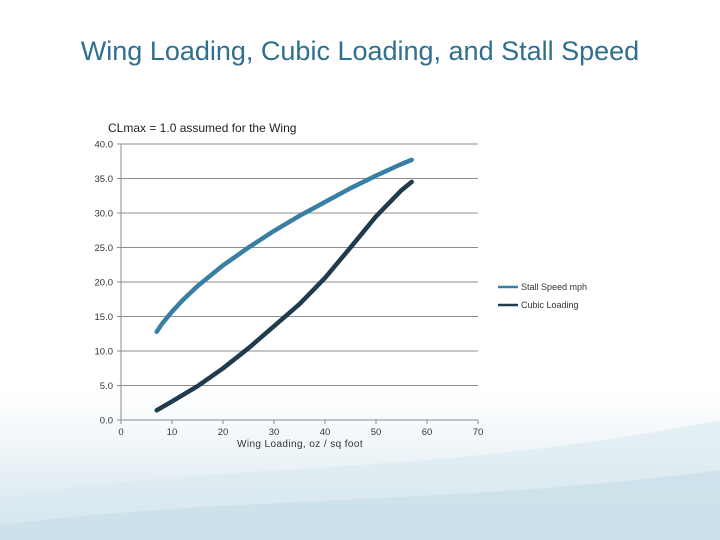 Image resolution: width=720 pixels, height=540 pixels. What do you see at coordinates (120, 432) in the screenshot?
I see `x-tick-label: 0` at bounding box center [120, 432].